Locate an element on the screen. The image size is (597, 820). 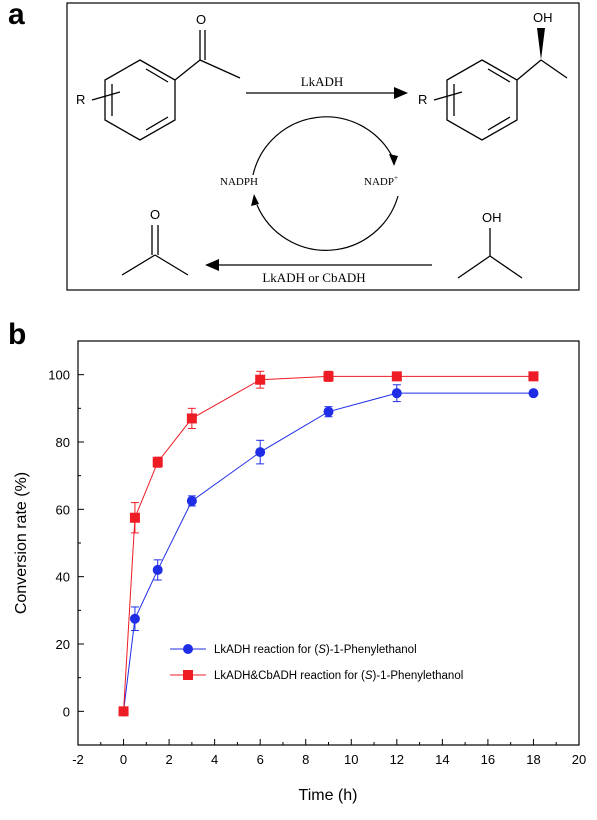
panel-a-letter: a is located at coordinates (16, 15).